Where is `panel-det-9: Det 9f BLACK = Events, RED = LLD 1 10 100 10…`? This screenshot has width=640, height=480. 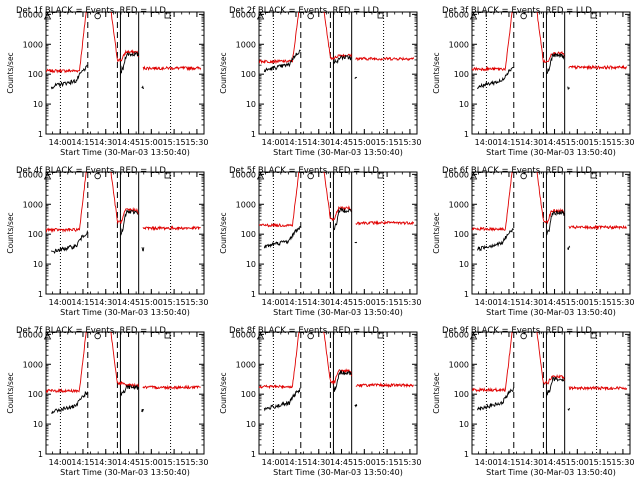
panel-det-9: Det 9f BLACK = Events, RED = LLD 1 10 100 10… is located at coordinates (533, 401).